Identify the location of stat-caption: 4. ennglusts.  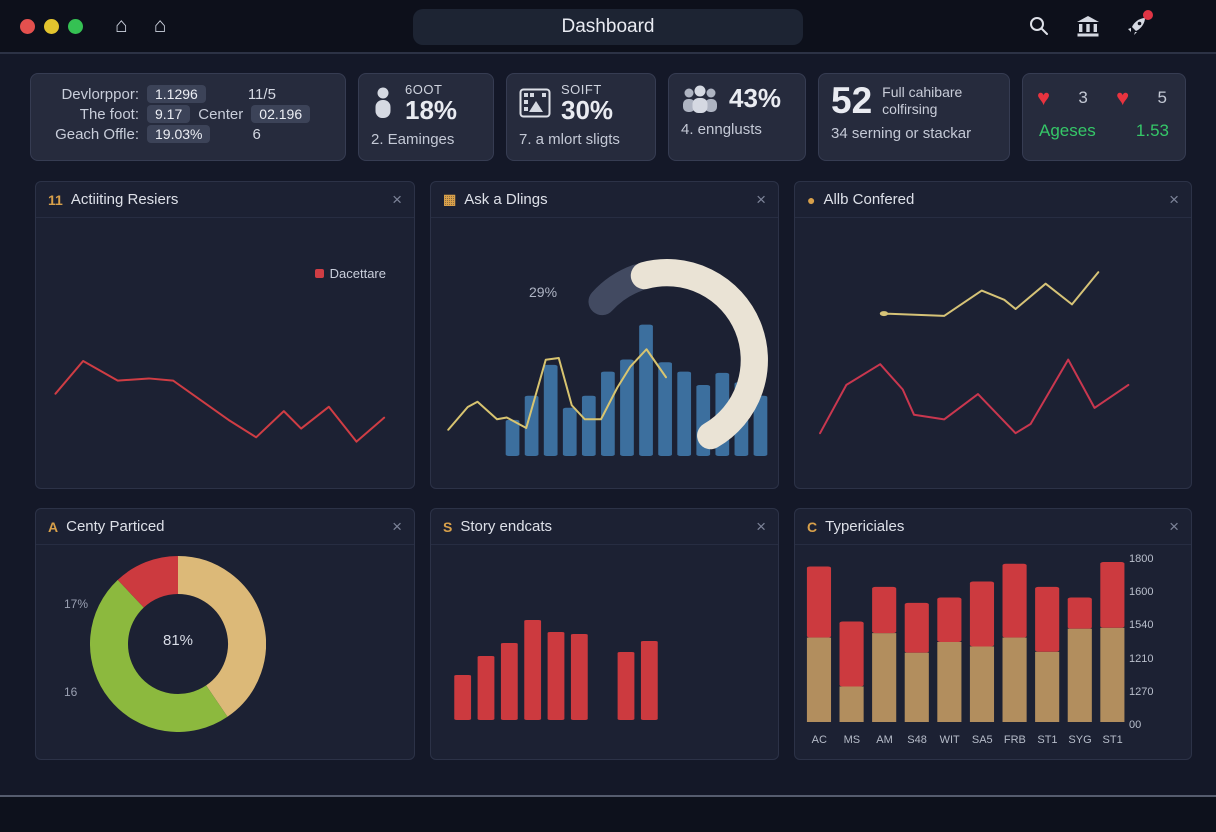
(721, 129).